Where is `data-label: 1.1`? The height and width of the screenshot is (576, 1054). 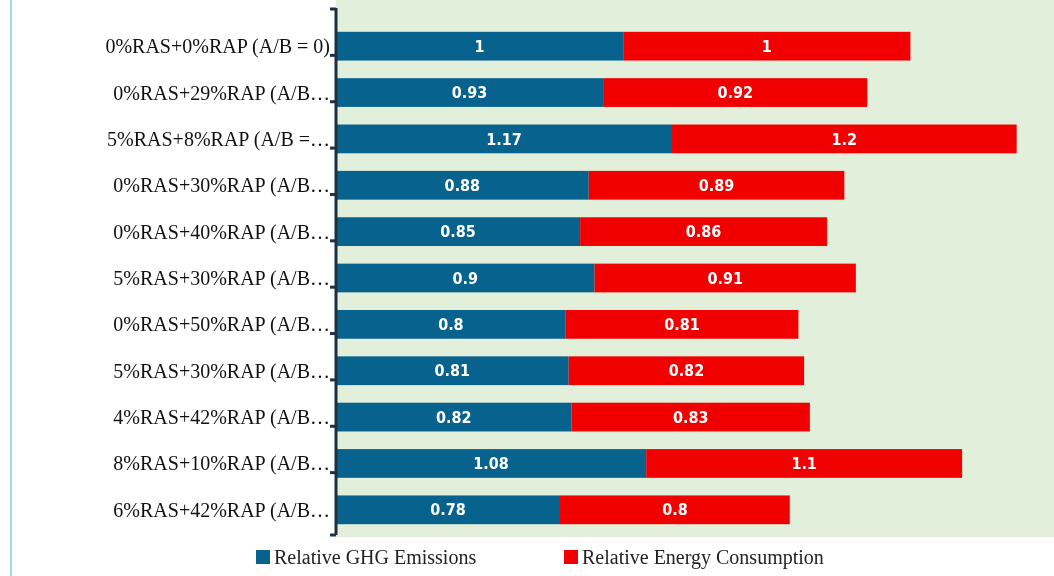 data-label: 1.1 is located at coordinates (804, 464).